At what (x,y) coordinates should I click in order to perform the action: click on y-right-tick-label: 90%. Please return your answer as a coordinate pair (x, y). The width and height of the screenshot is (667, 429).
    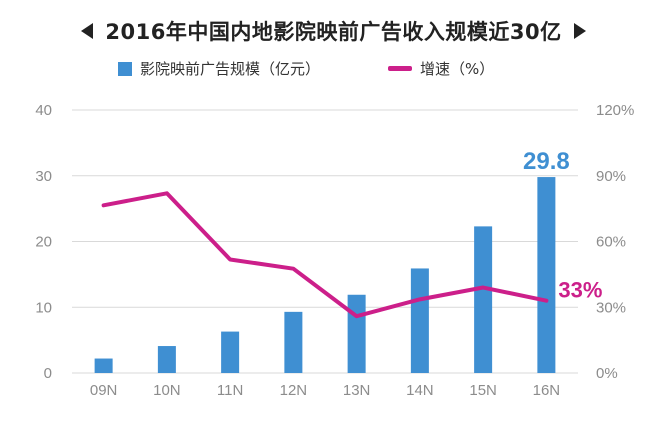
    Looking at the image, I should click on (611, 176).